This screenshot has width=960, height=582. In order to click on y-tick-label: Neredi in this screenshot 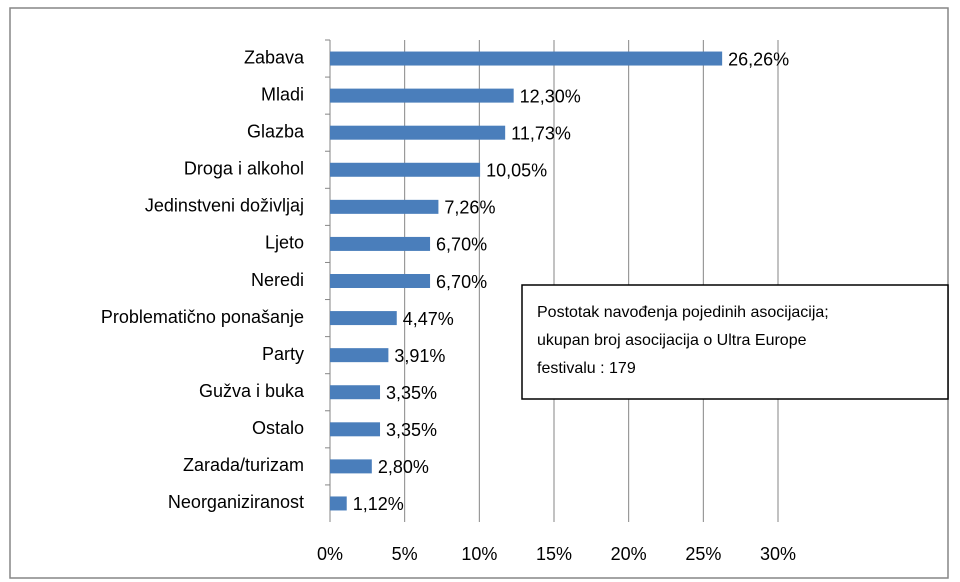, I will do `click(277, 280)`.